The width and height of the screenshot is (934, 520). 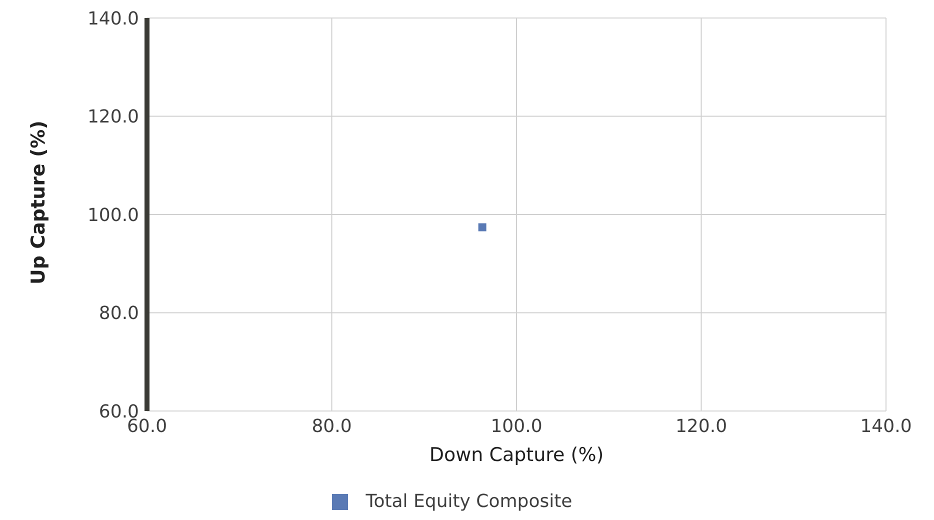 I want to click on y-tick-label: 120.0, so click(x=113, y=117).